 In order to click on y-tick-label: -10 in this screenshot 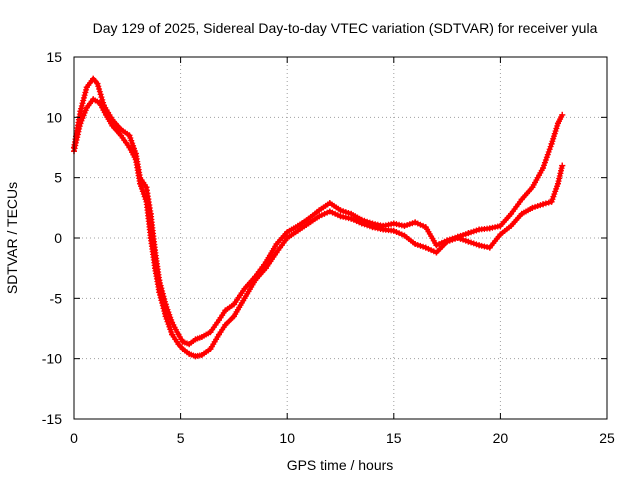, I will do `click(52, 359)`.